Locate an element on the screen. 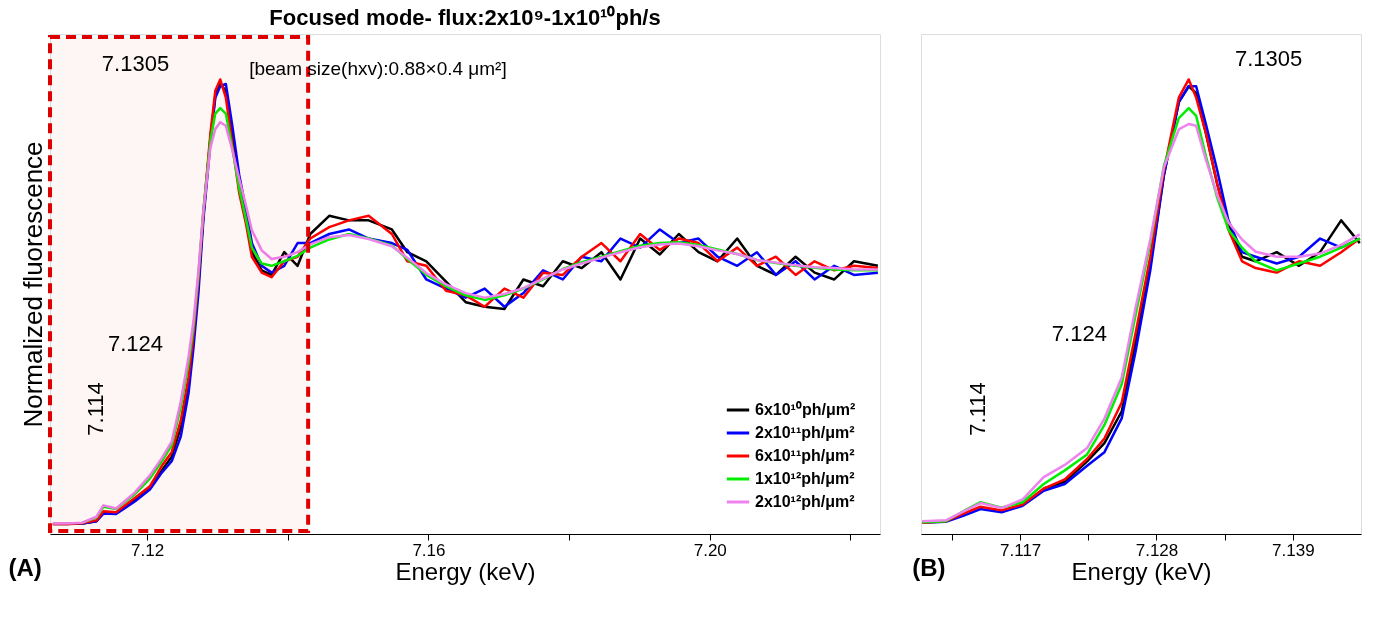 Image resolution: width=1396 pixels, height=632 pixels. legend-label: 2x10¹²ph/μm² is located at coordinates (805, 501).